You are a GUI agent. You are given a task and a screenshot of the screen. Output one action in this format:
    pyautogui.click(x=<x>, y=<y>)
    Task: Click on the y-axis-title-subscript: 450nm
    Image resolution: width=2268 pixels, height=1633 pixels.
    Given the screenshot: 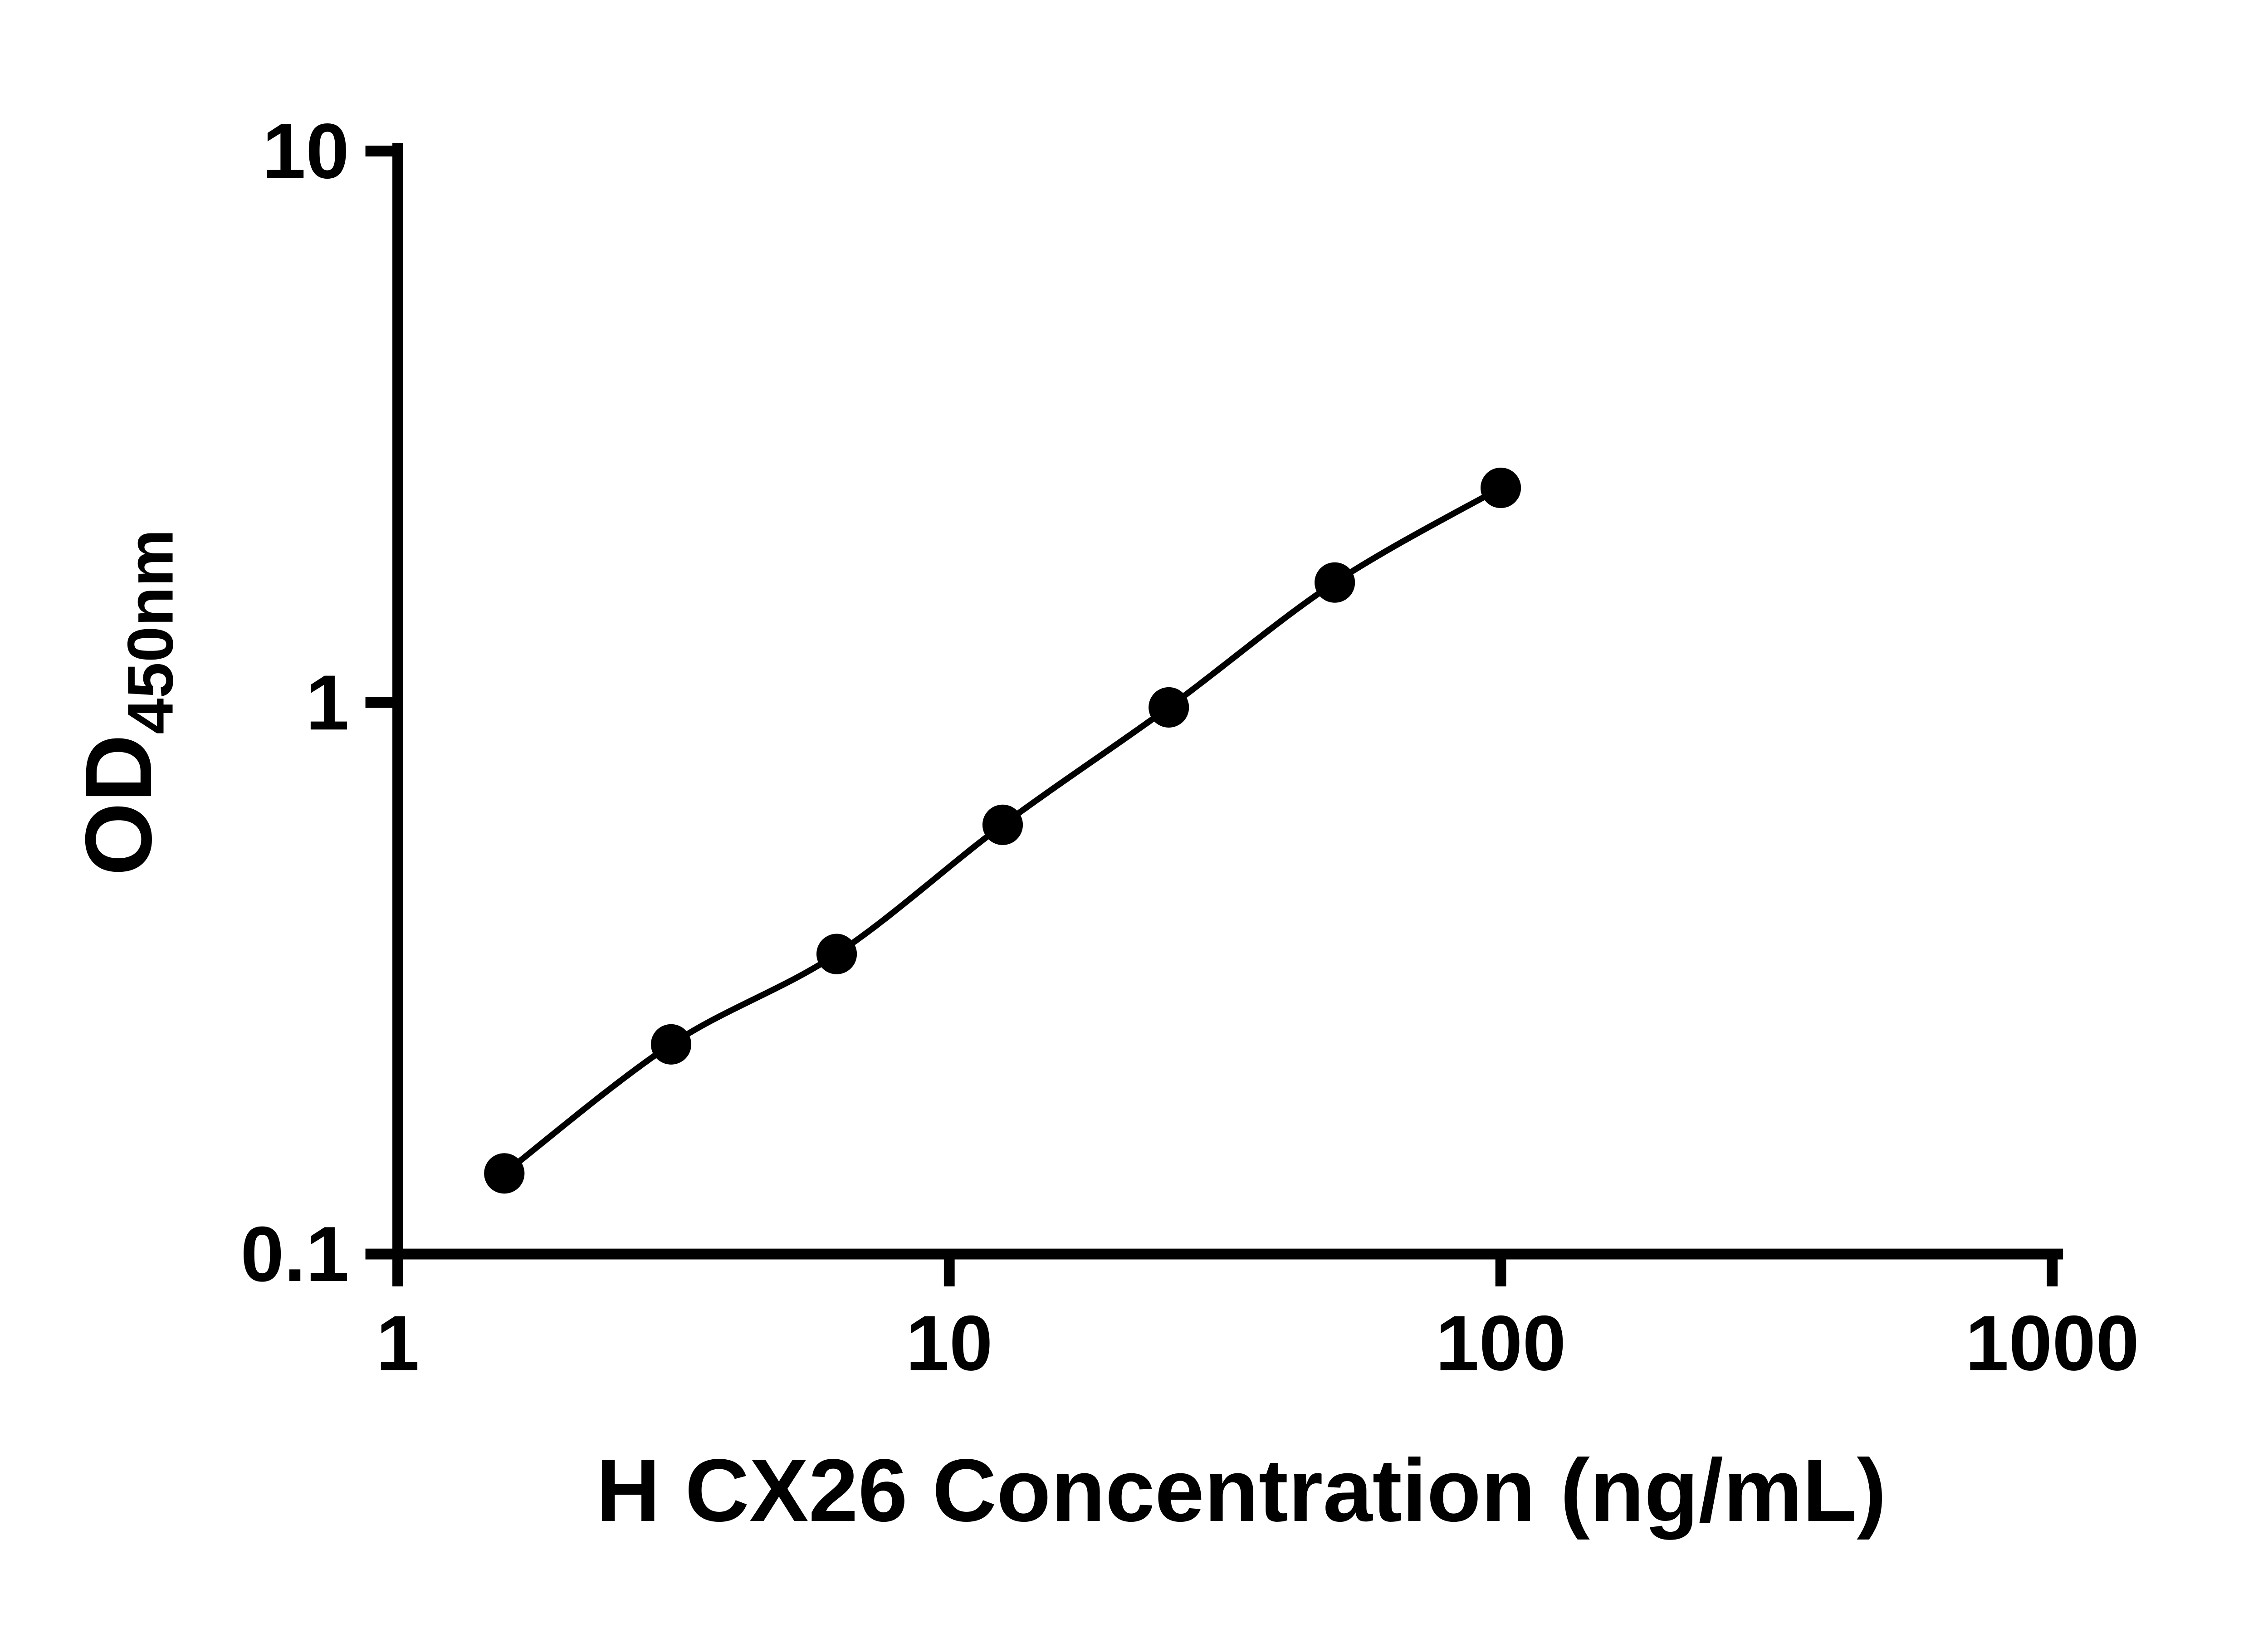 What is the action you would take?
    pyautogui.click(x=151, y=631)
    